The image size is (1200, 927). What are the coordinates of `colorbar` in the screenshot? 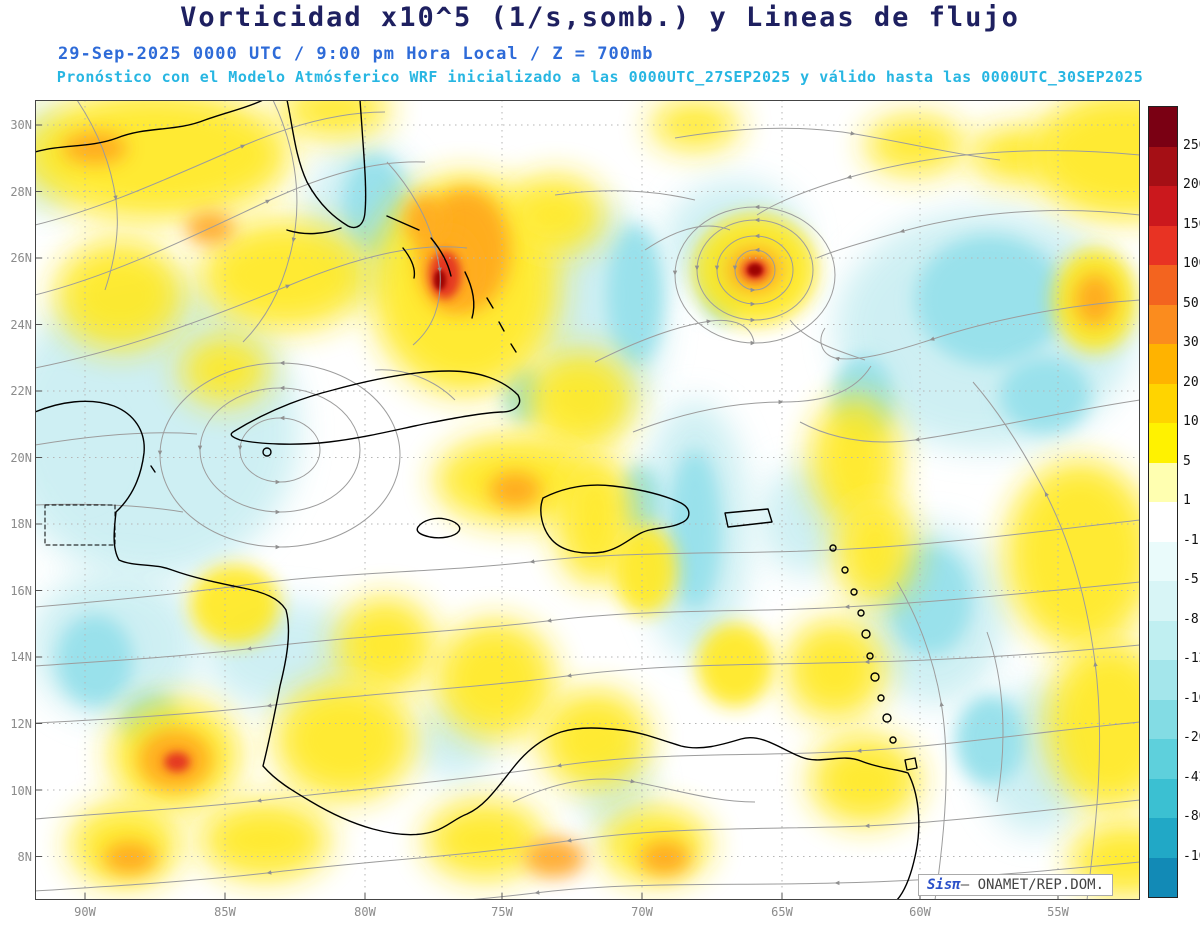 It's located at (1163, 502).